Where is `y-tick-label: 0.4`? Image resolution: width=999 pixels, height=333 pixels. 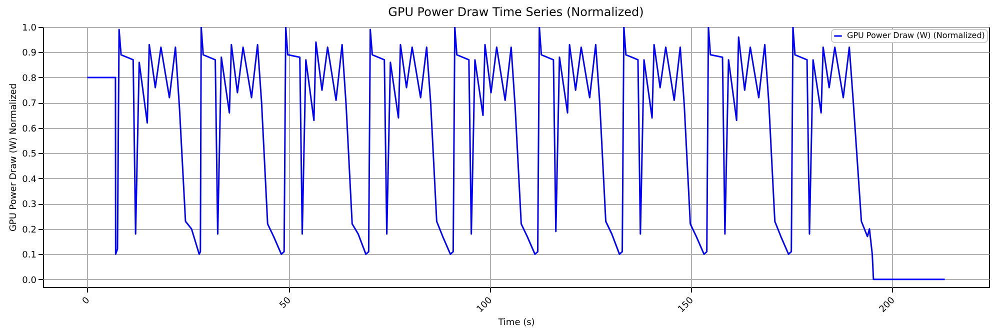 y-tick-label: 0.4 is located at coordinates (29, 179).